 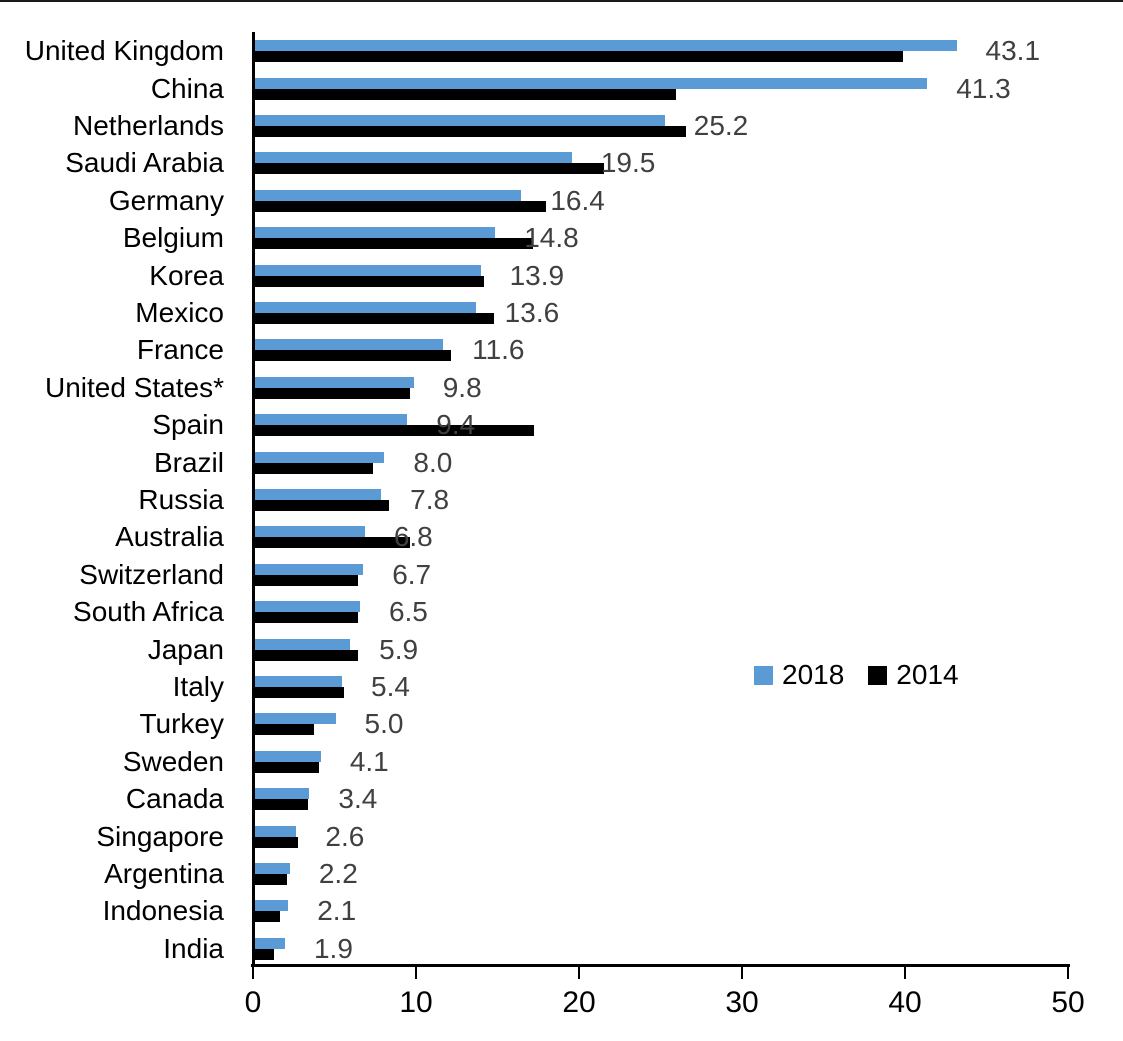 What do you see at coordinates (148, 125) in the screenshot?
I see `category-label: Netherlands` at bounding box center [148, 125].